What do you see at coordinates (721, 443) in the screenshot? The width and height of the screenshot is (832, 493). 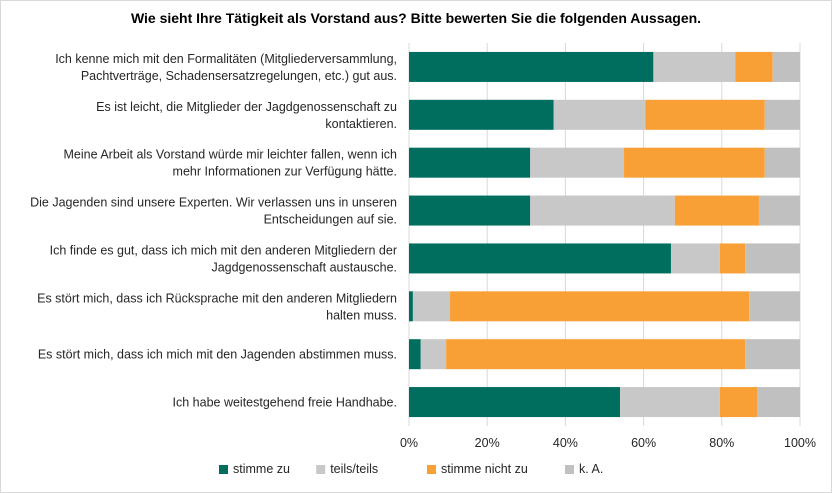 I see `x-tick-label: 80%` at bounding box center [721, 443].